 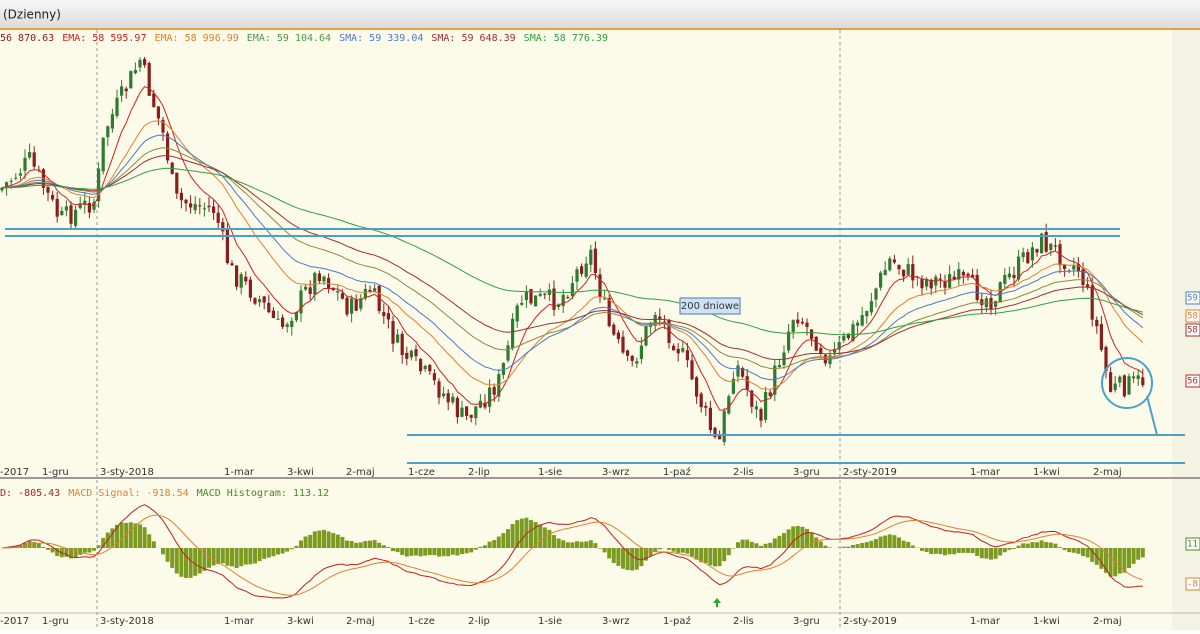 What do you see at coordinates (30, 493) in the screenshot?
I see `legend-item: D: -805.43` at bounding box center [30, 493].